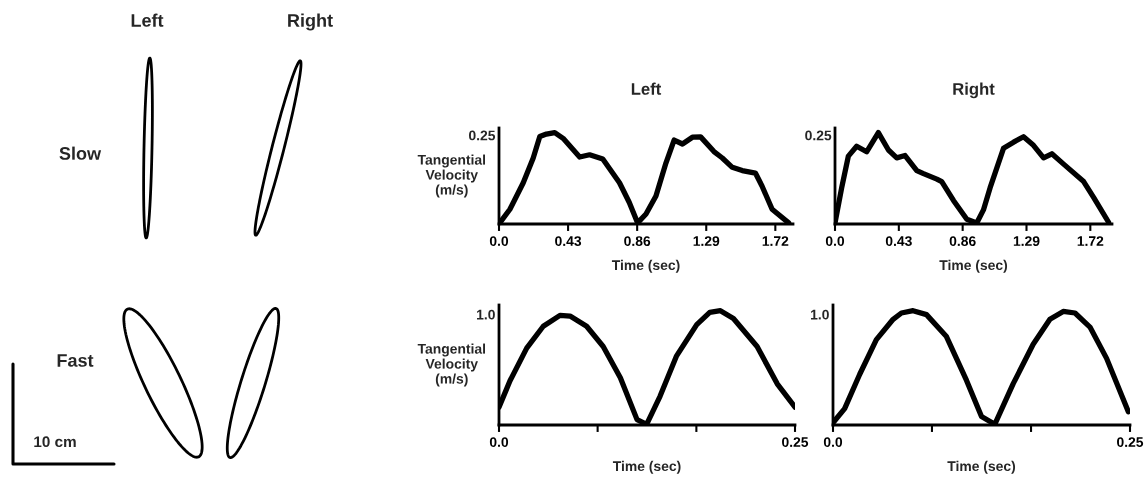  Describe the element at coordinates (75, 360) in the screenshot. I see `text: Fast` at that location.